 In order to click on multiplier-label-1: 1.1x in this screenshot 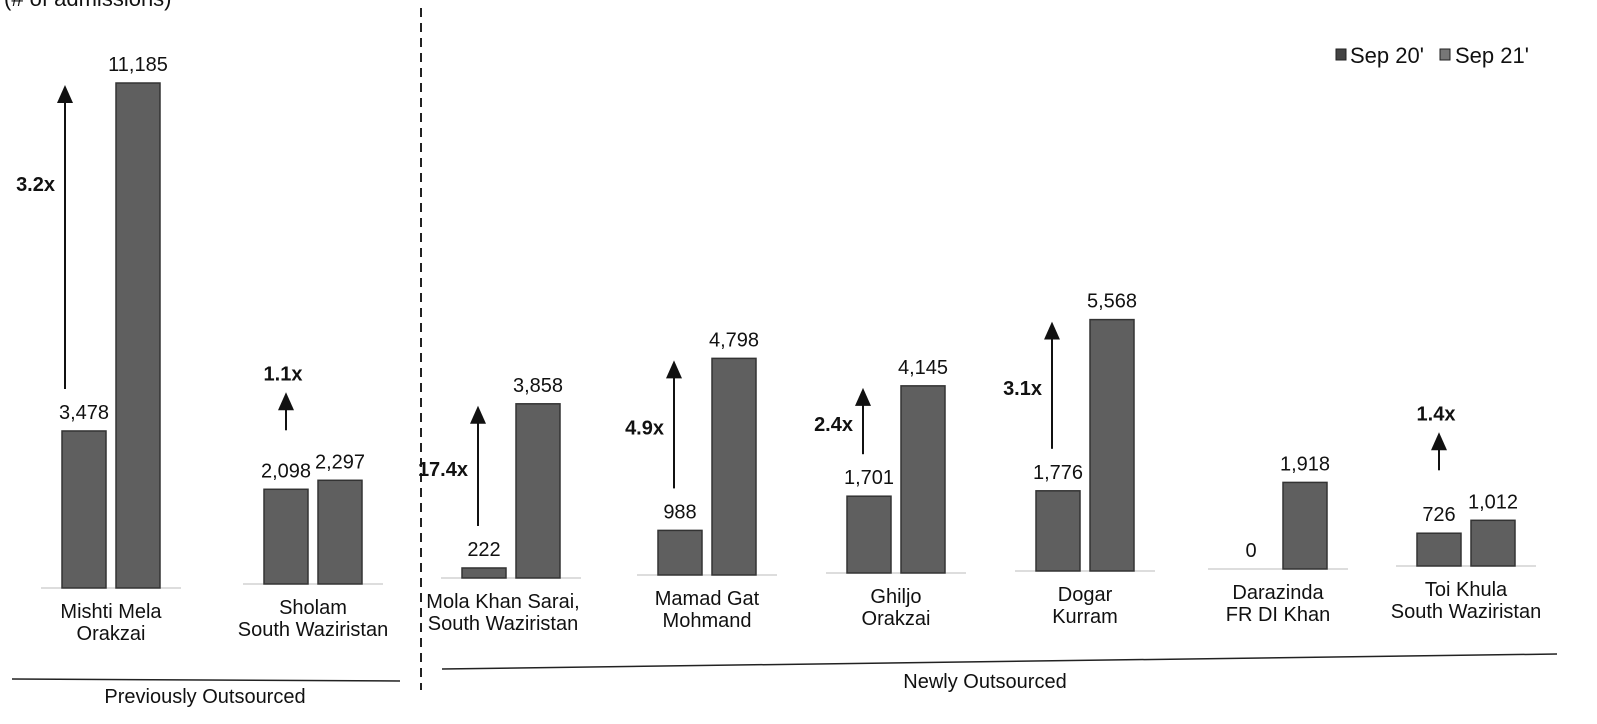, I will do `click(283, 374)`.